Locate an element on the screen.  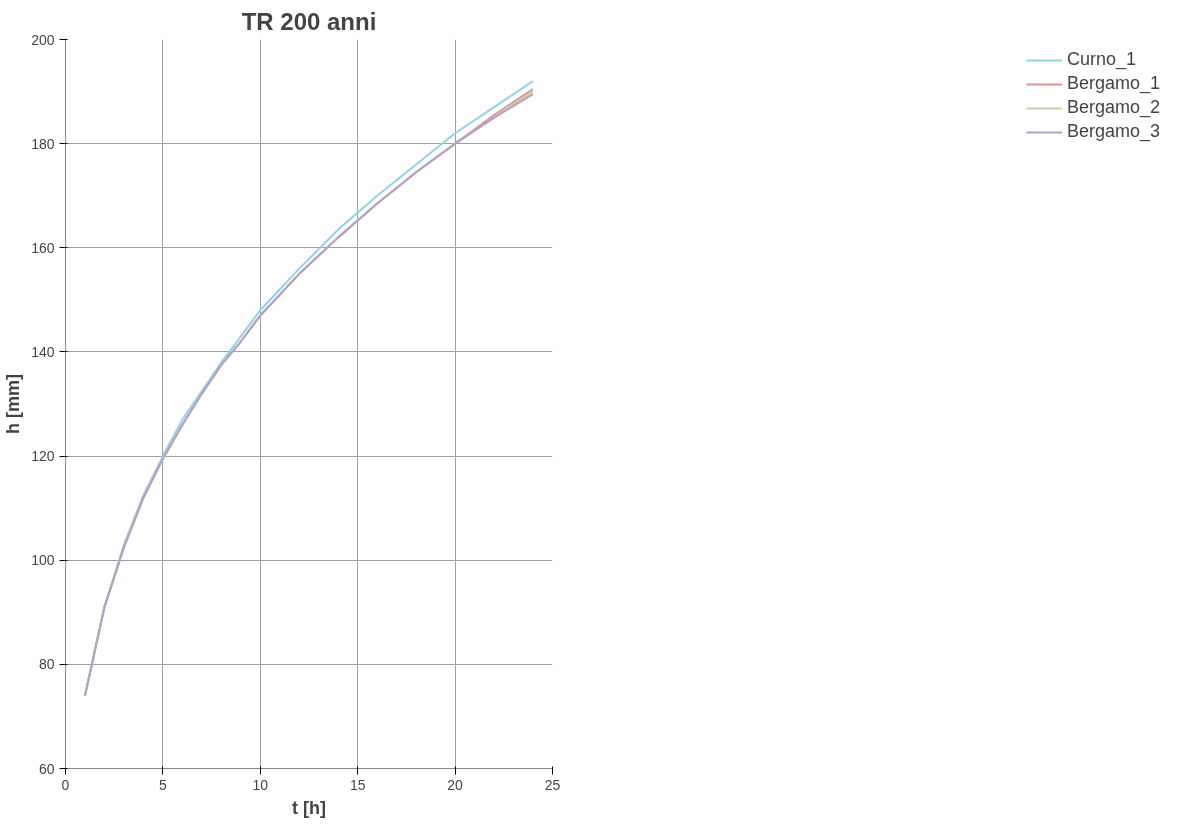
y-tick-label: 100 is located at coordinates (43, 560).